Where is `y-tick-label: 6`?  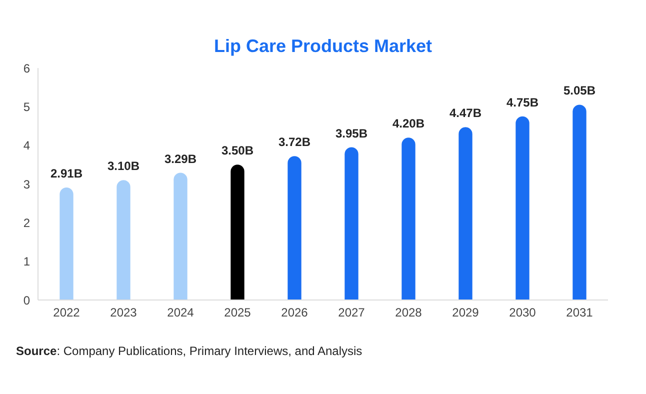
y-tick-label: 6 is located at coordinates (26, 68).